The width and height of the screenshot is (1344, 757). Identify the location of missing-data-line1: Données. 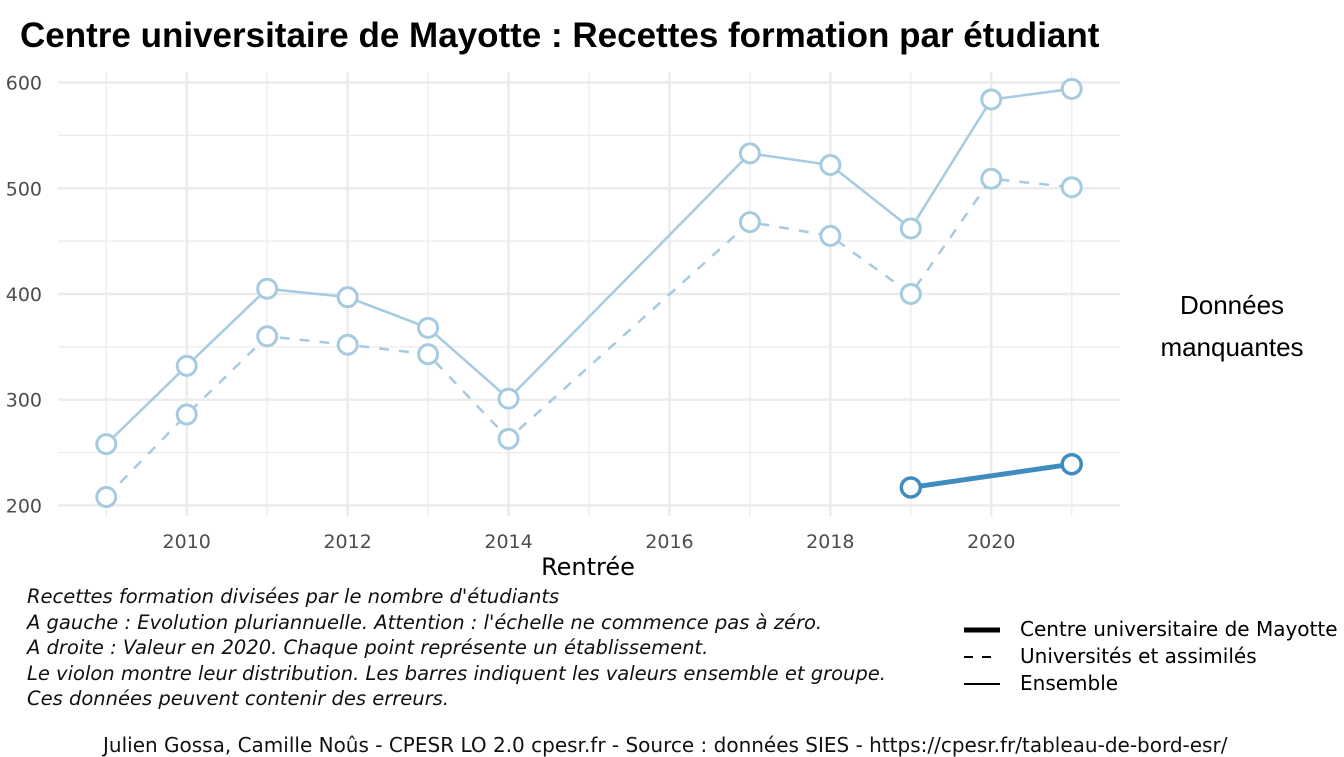
(1232, 305).